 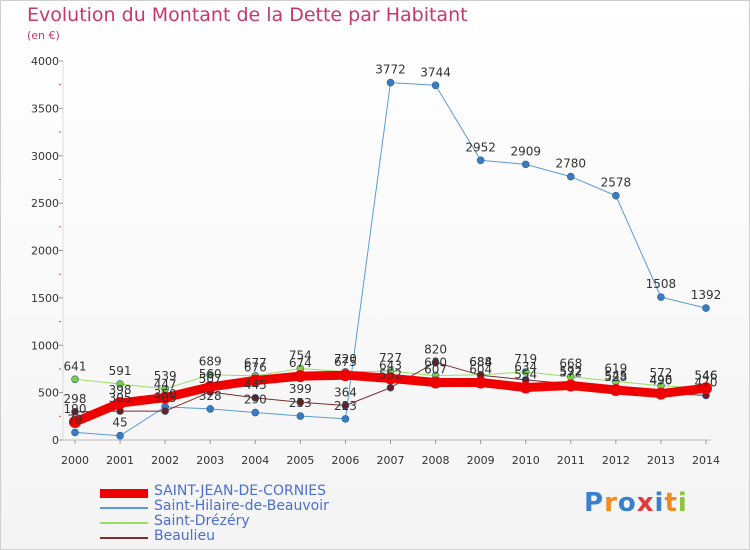 I want to click on data-label: 3744, so click(x=435, y=72).